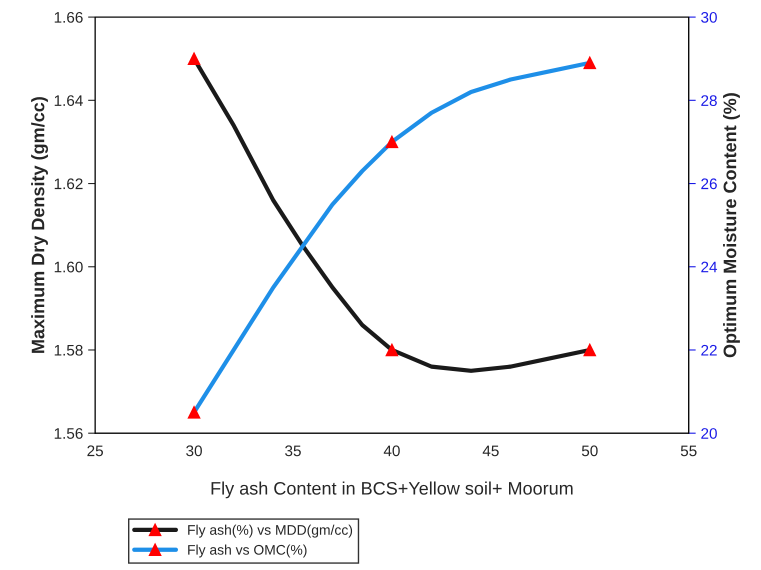  I want to click on y-tick-label: 1.62, so click(68, 184).